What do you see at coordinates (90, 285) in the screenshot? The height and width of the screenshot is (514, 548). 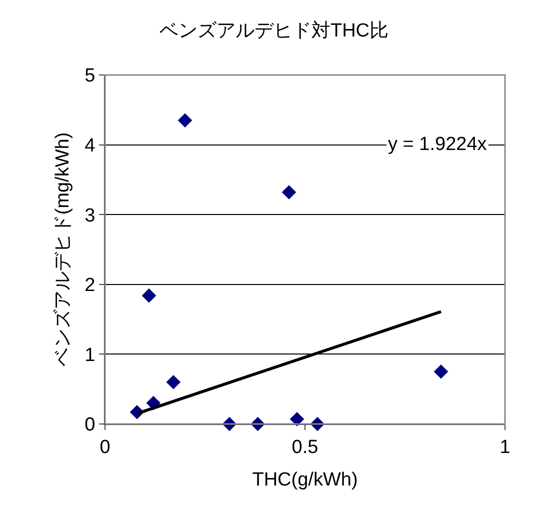 I see `y-tick-label: 2` at bounding box center [90, 285].